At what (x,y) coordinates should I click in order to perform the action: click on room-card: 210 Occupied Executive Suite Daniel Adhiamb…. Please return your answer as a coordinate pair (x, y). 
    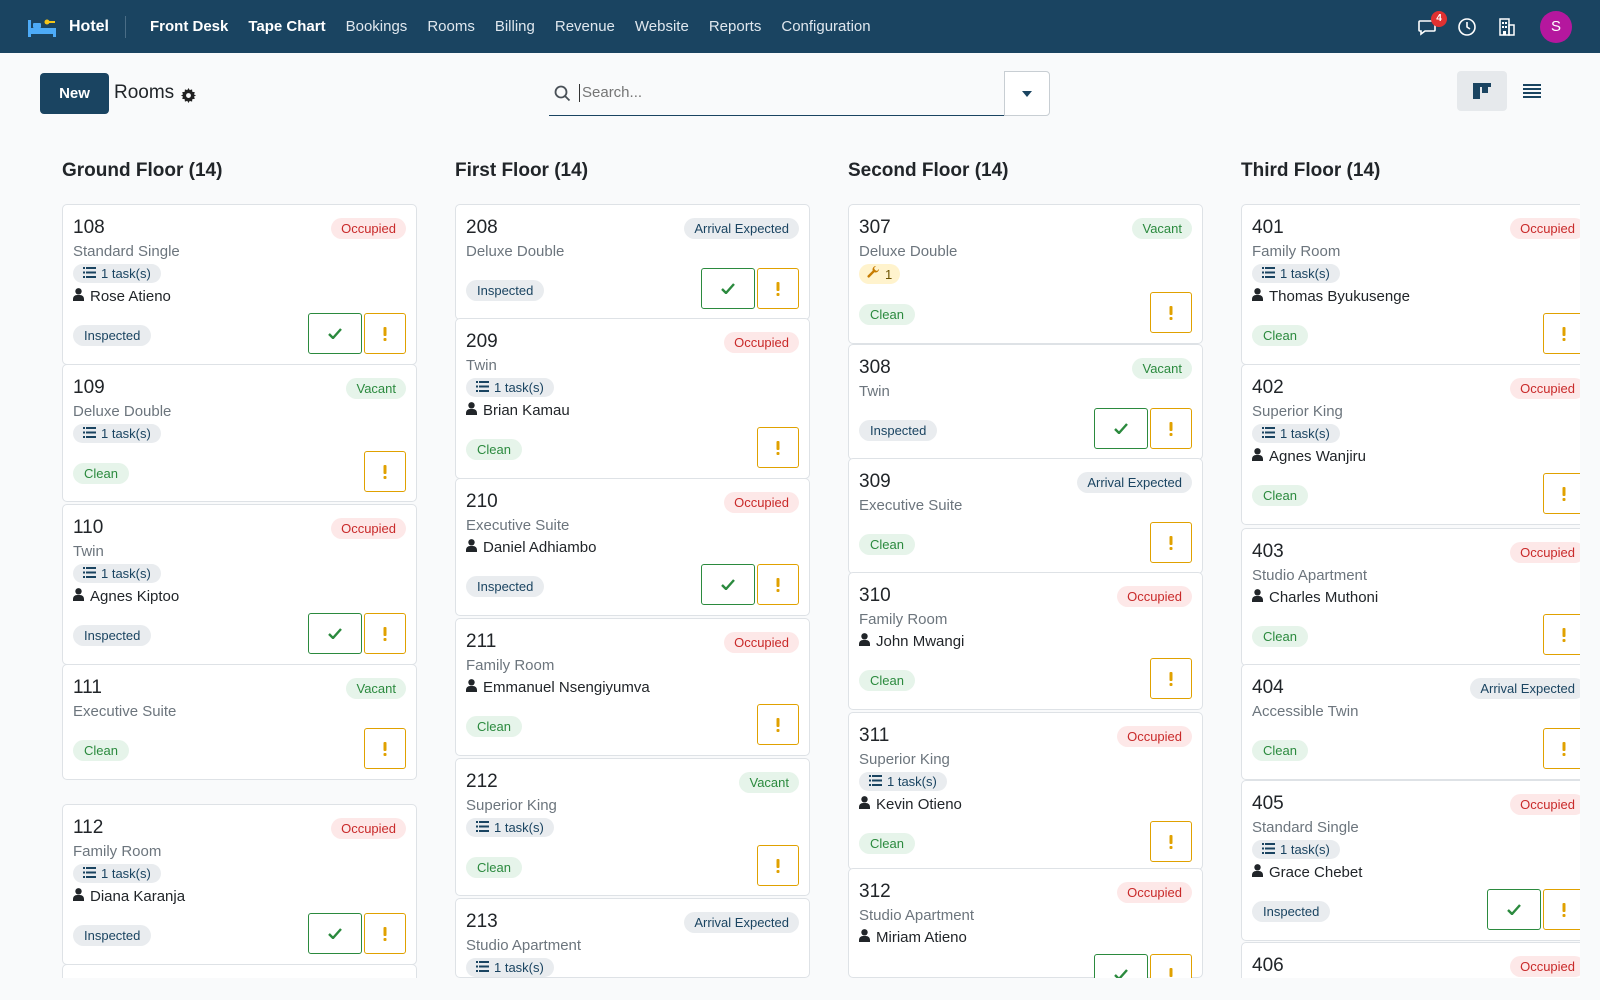
    Looking at the image, I should click on (632, 547).